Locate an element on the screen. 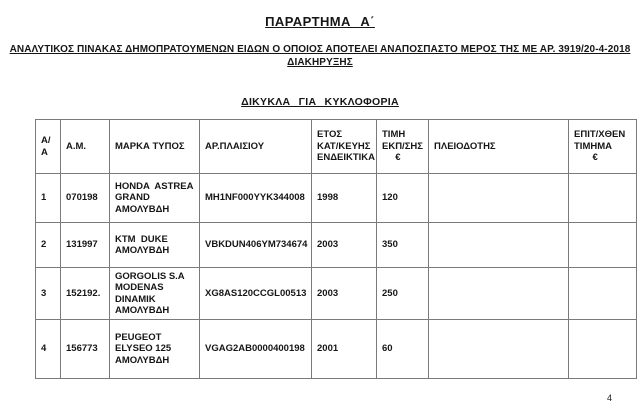  cell-aa: 4 is located at coordinates (48, 349).